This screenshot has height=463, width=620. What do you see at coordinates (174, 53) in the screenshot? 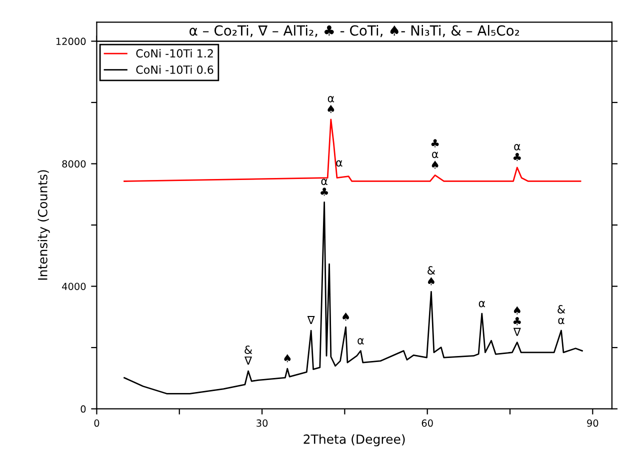
I see `legend-label: CoNi -10Ti 1.2` at bounding box center [174, 53].